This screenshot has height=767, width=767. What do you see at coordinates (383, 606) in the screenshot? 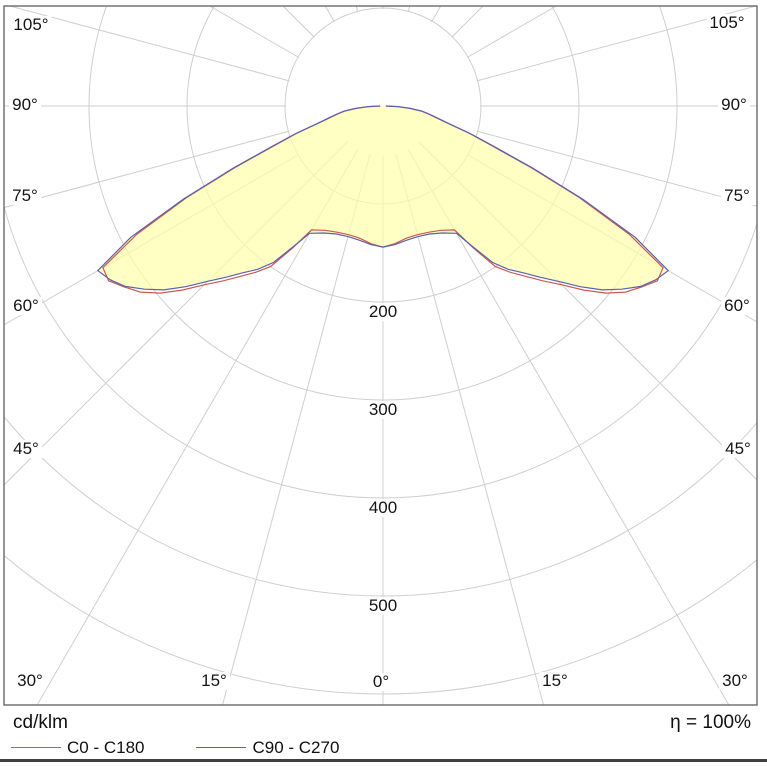
I see `radial-tick-label-500: 500` at bounding box center [383, 606].